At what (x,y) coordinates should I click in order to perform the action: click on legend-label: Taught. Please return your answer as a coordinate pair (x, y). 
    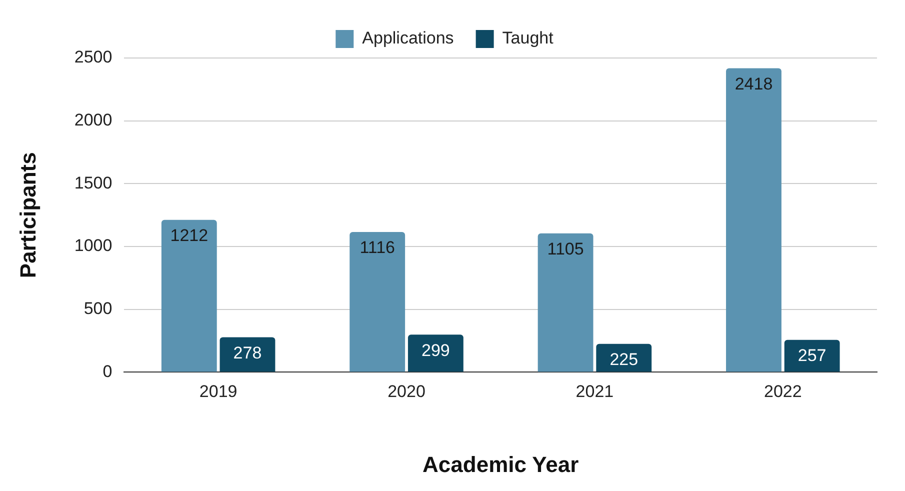
    Looking at the image, I should click on (528, 38).